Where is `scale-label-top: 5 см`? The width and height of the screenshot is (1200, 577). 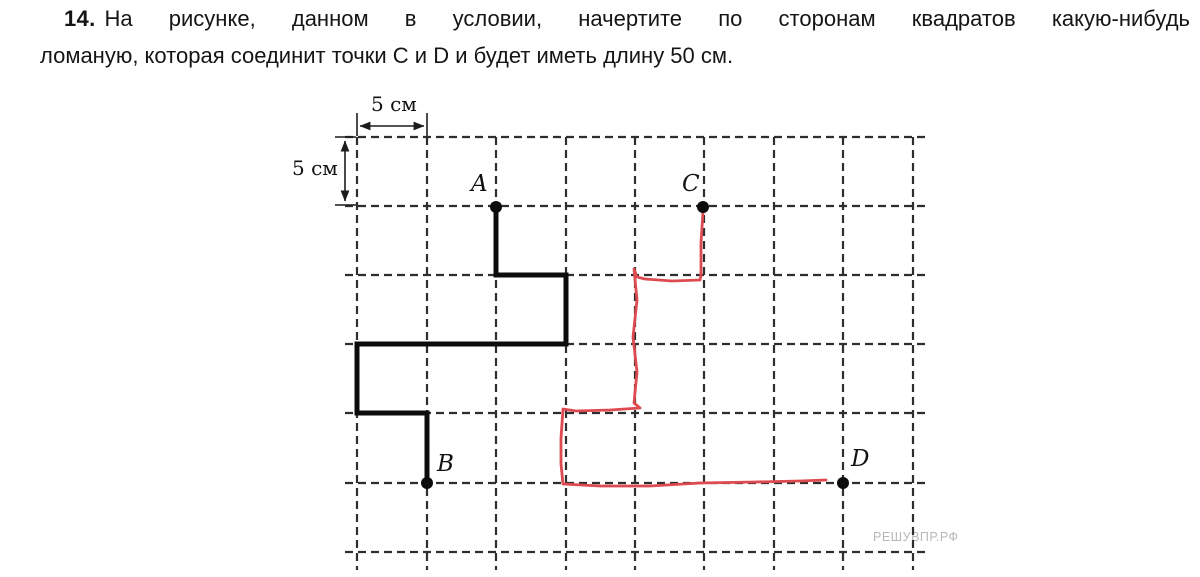 scale-label-top: 5 см is located at coordinates (394, 104).